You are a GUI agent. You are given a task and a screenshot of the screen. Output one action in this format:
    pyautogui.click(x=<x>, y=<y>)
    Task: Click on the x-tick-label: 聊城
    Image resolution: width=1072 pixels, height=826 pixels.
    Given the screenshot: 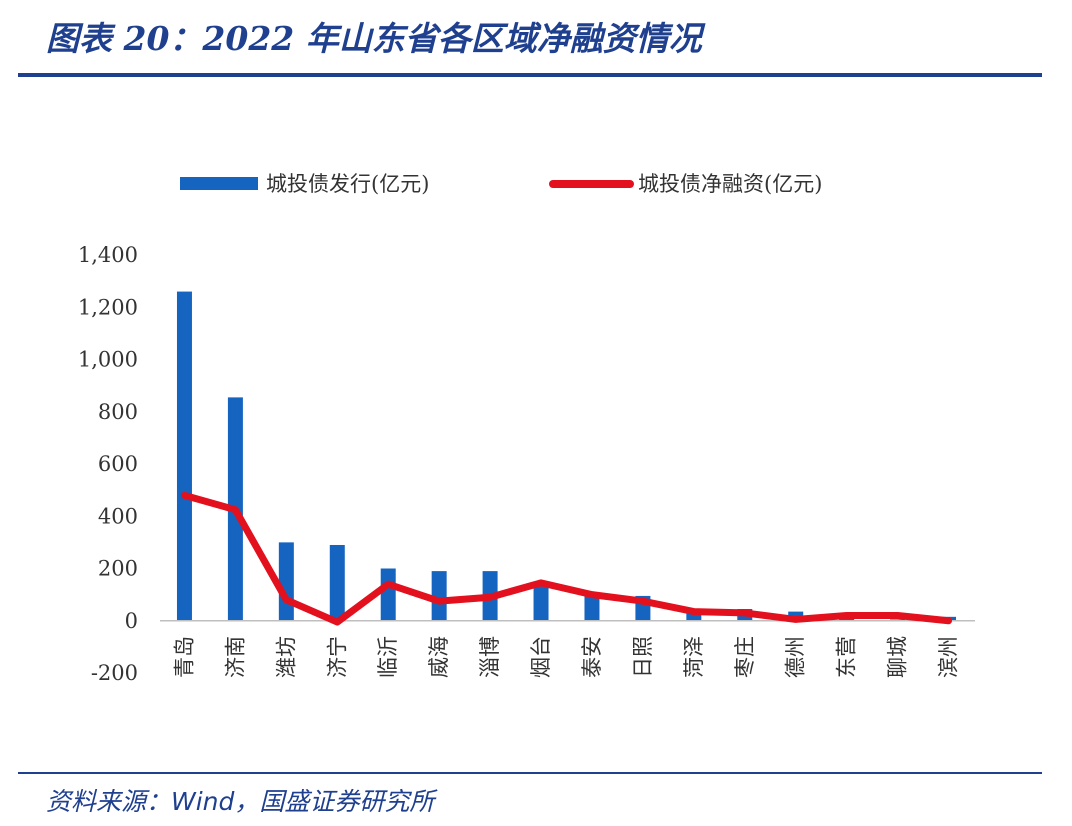 What is the action you would take?
    pyautogui.click(x=898, y=657)
    